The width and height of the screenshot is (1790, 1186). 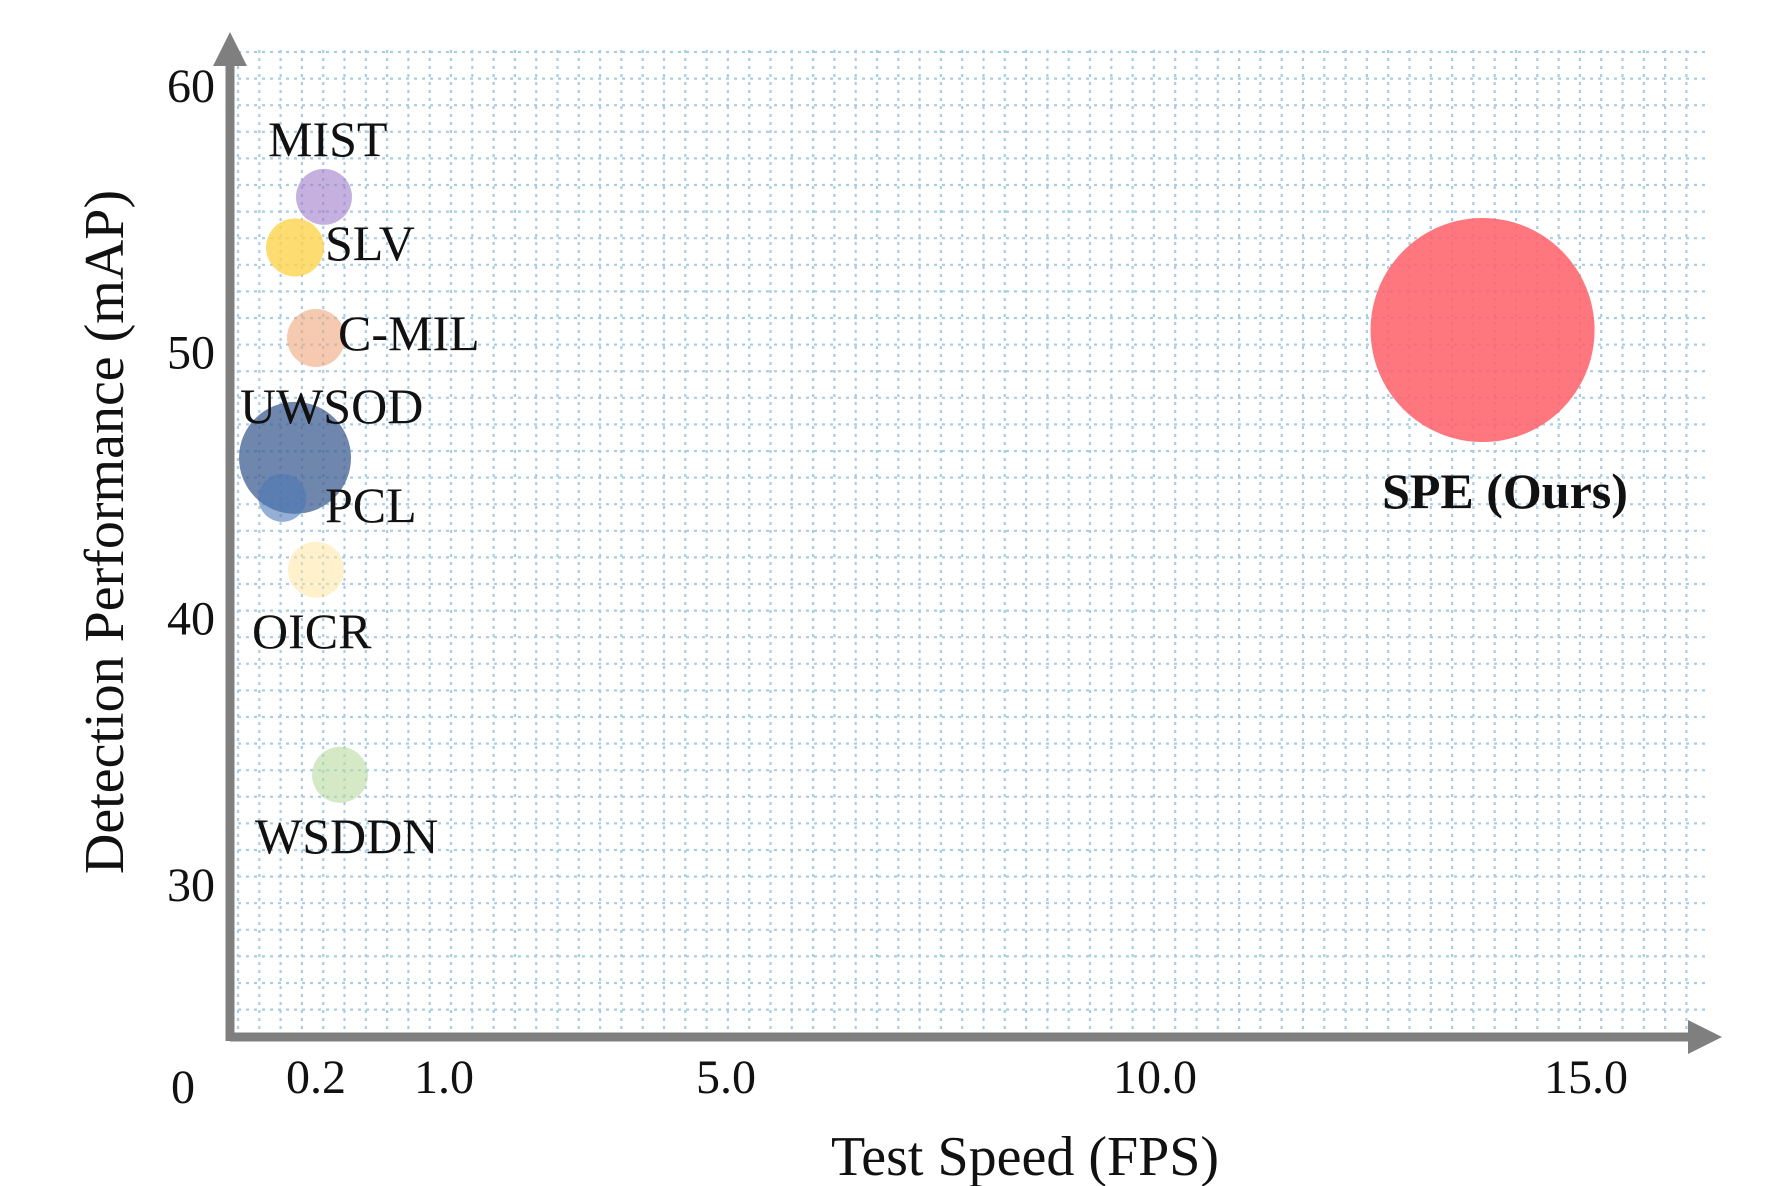 I want to click on y-tick-label: 30, so click(x=191, y=885).